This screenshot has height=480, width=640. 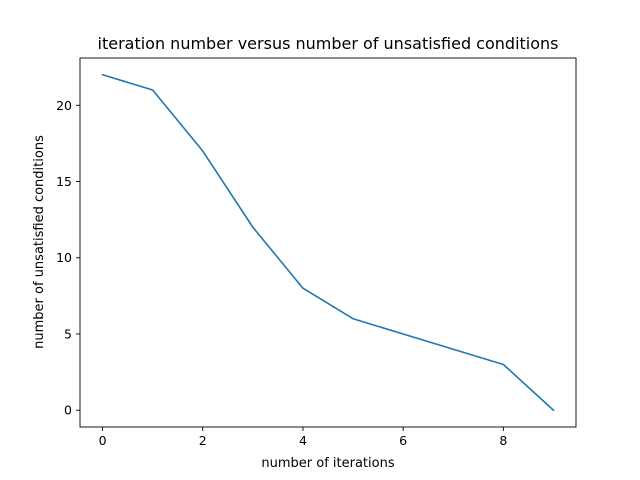 I want to click on y-axis-label: number of unsatisfied conditions, so click(x=39, y=242).